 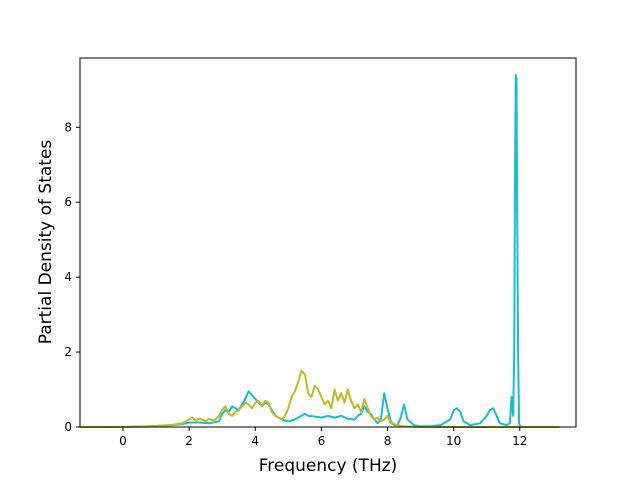 I want to click on x-axis-ticks: 0 2 4 6 8 10 12, so click(x=323, y=437).